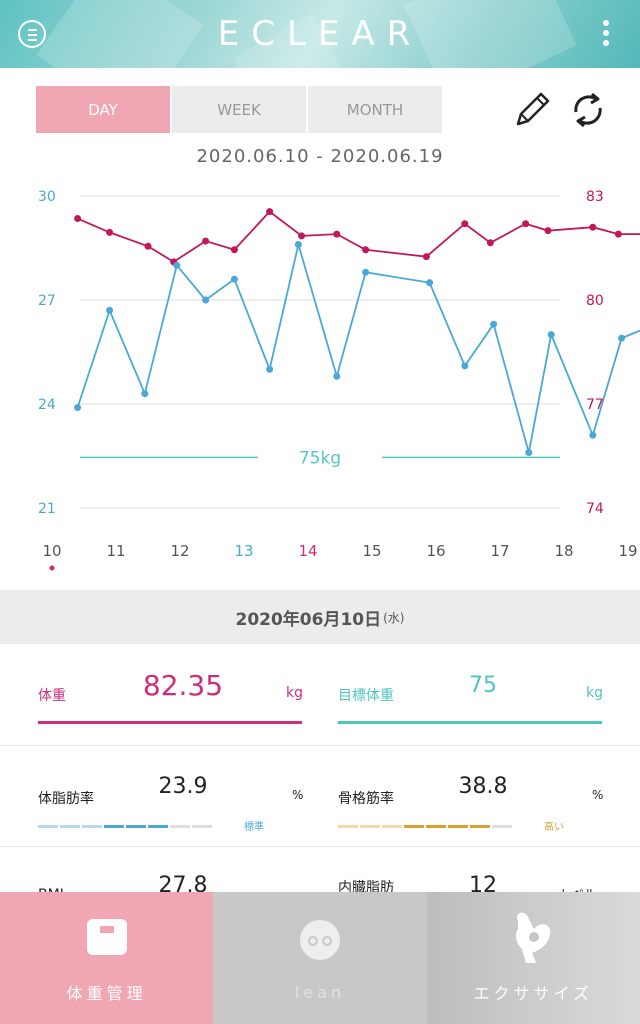  I want to click on x-axis-tick: 15, so click(371, 551).